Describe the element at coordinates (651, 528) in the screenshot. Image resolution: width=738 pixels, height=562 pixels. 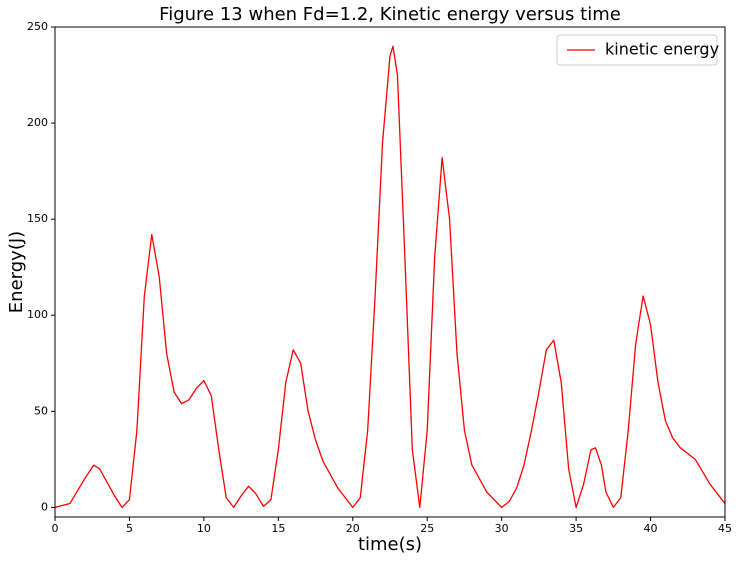
I see `x-tick-label: 40` at that location.